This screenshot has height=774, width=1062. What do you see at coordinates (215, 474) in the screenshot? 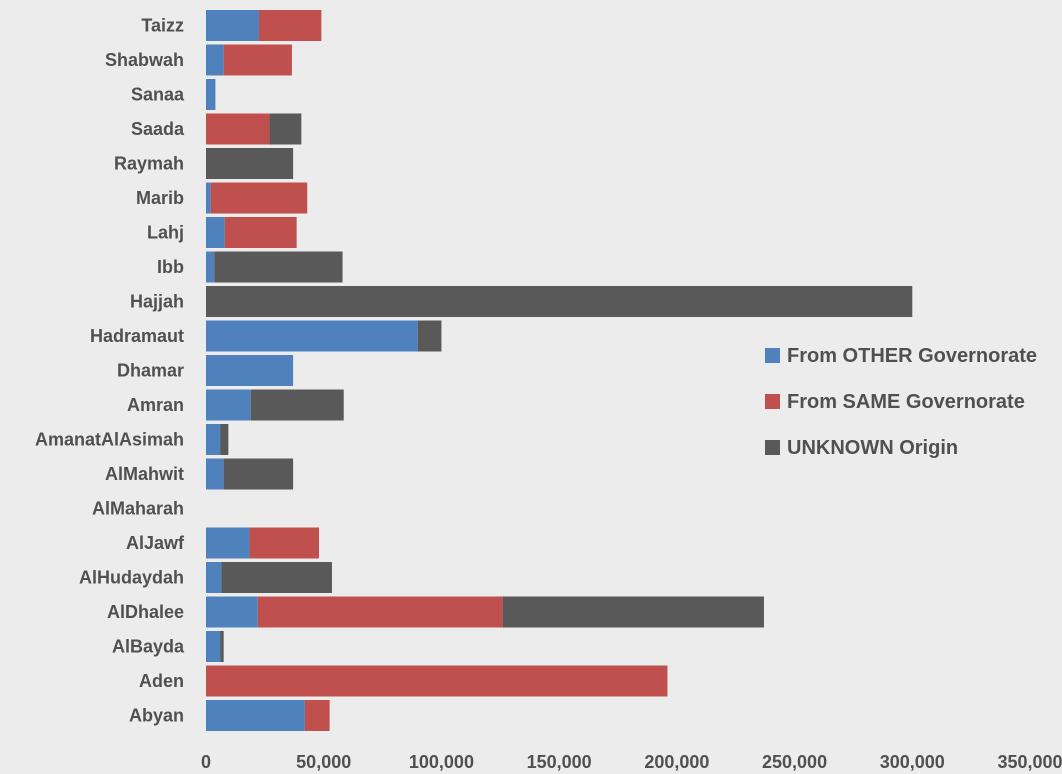
I see `bar-almahwit-other` at bounding box center [215, 474].